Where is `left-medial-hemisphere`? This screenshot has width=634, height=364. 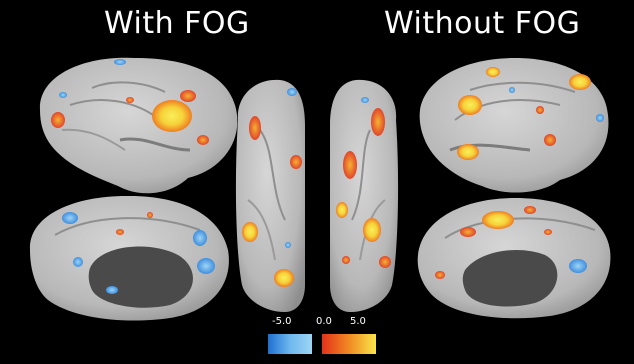
left-medial-hemisphere is located at coordinates (129, 258).